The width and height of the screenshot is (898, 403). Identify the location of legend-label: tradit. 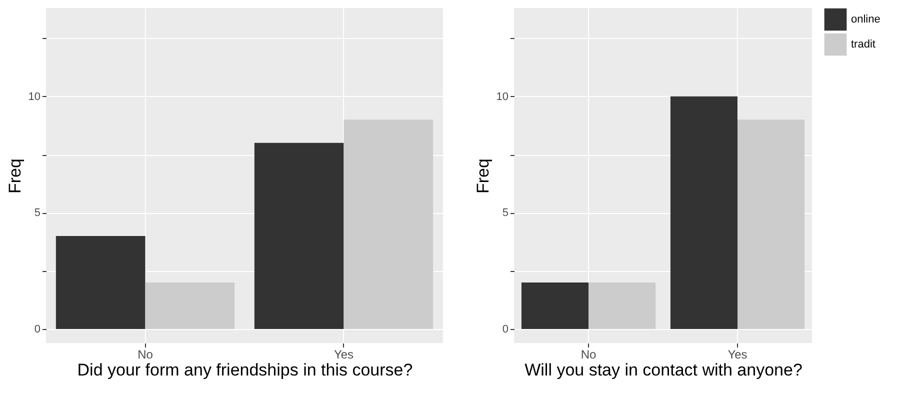
(863, 44).